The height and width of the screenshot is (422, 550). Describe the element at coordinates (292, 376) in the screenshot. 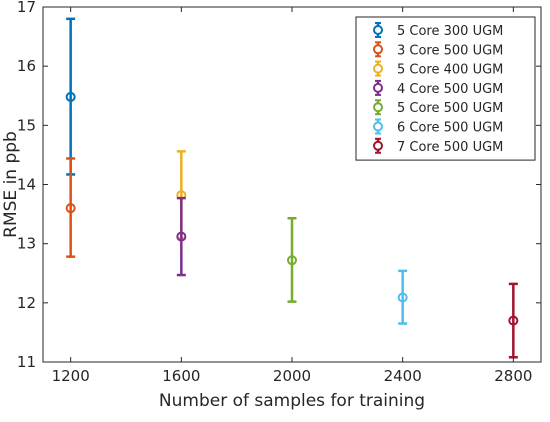

I see `x-tick-label: 2000` at that location.